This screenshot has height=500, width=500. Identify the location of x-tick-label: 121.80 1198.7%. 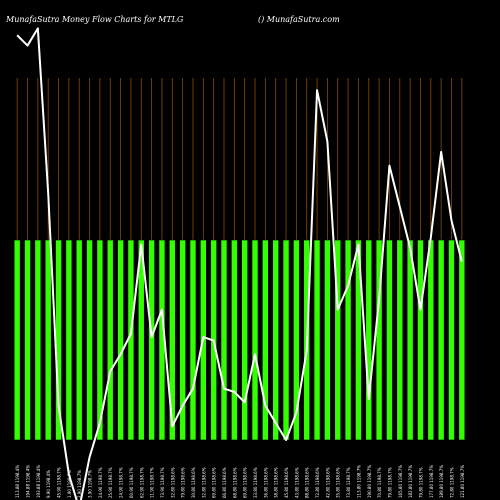
(462, 481).